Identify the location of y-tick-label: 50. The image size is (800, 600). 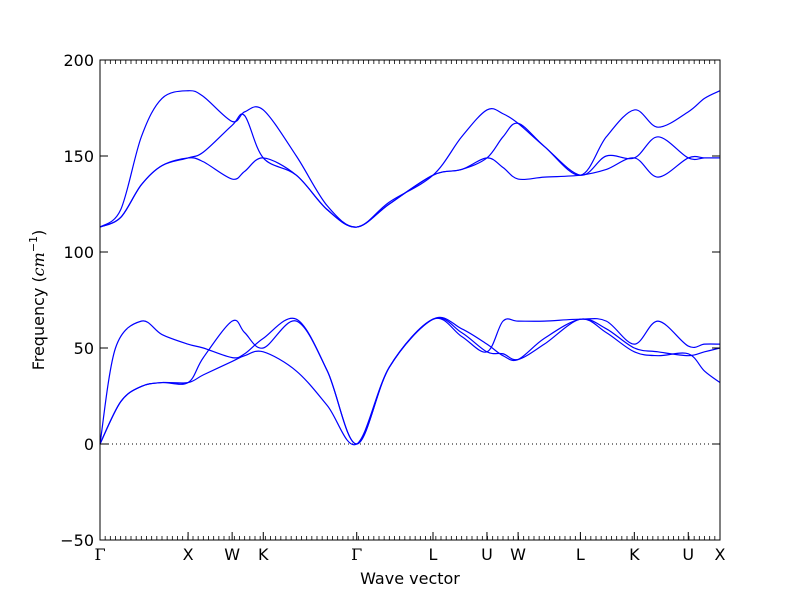
(84, 348).